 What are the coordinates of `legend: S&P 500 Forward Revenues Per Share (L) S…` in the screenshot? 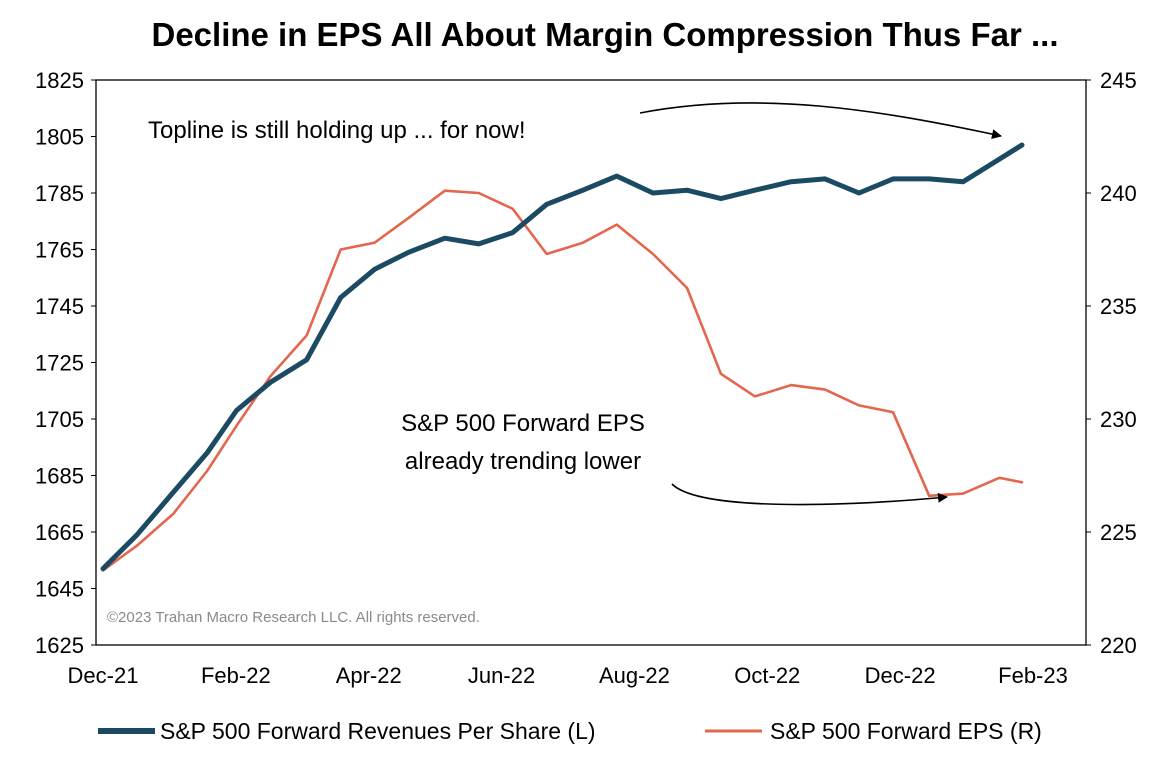 It's located at (570, 731).